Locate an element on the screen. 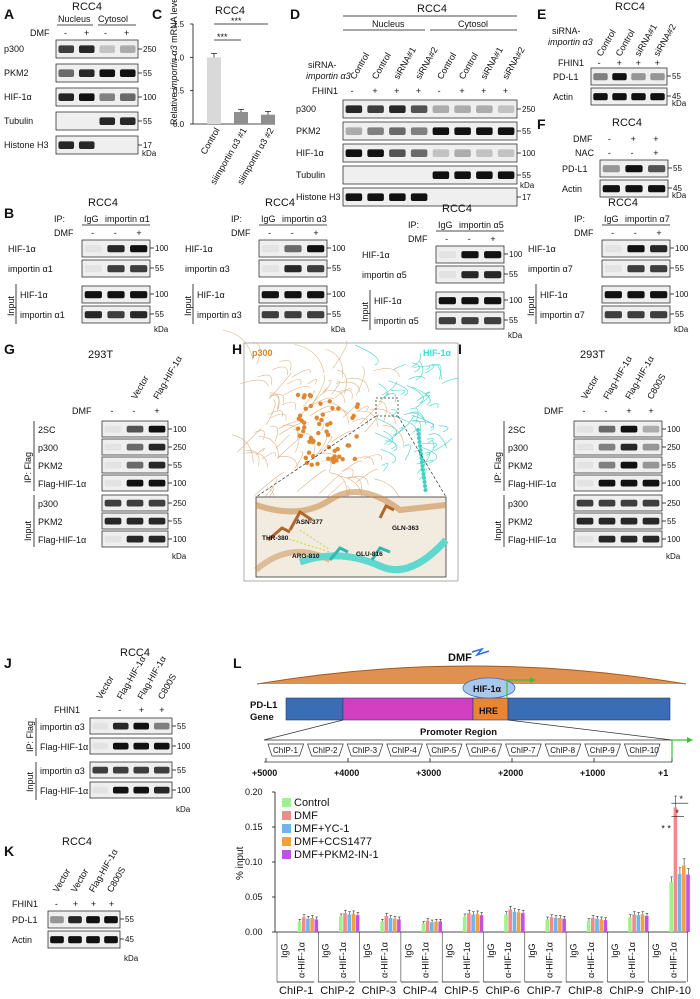  chip-region-label: ChIP-4 is located at coordinates (404, 750).